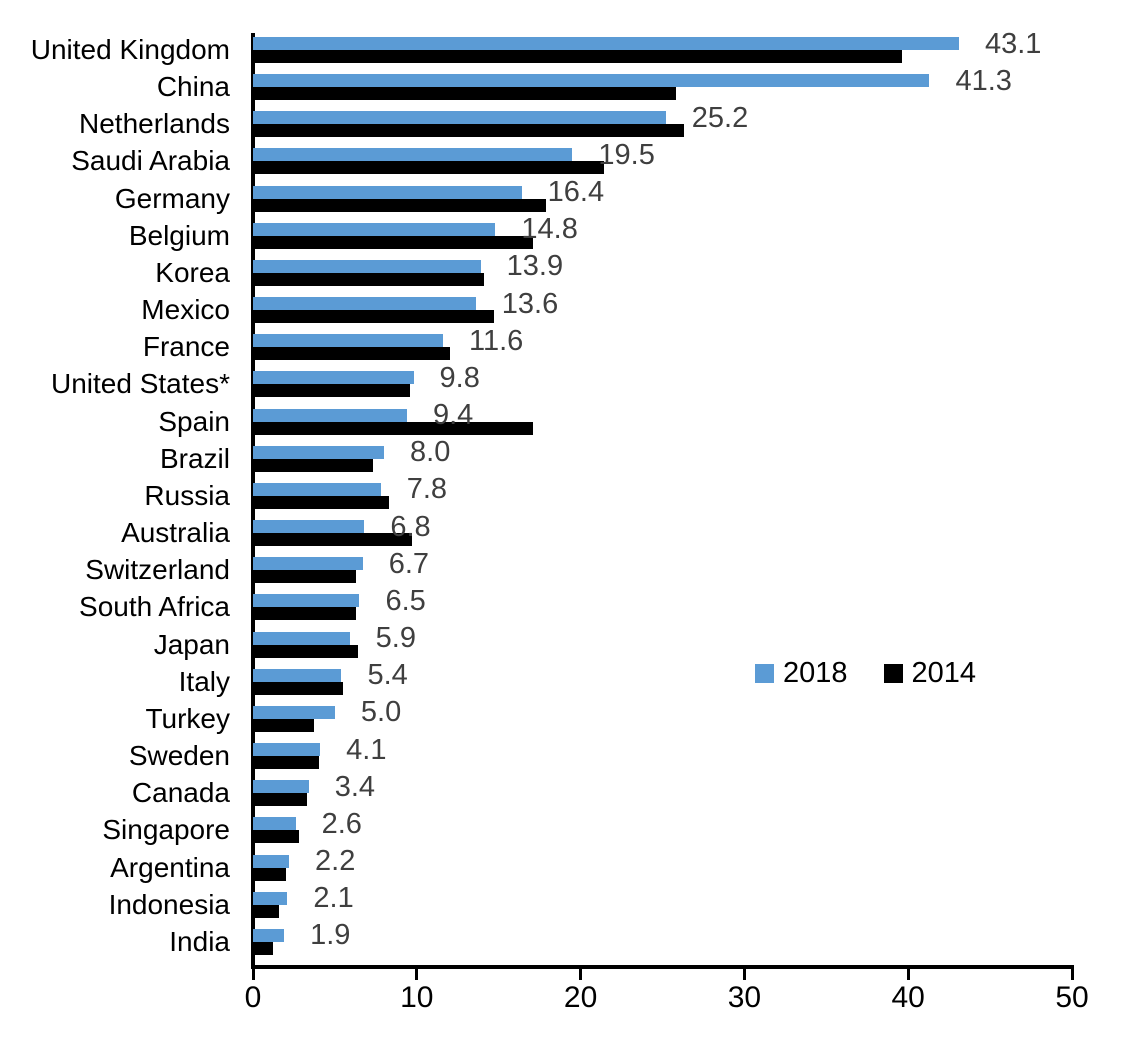 The width and height of the screenshot is (1123, 1041). What do you see at coordinates (186, 347) in the screenshot?
I see `category-label: France` at bounding box center [186, 347].